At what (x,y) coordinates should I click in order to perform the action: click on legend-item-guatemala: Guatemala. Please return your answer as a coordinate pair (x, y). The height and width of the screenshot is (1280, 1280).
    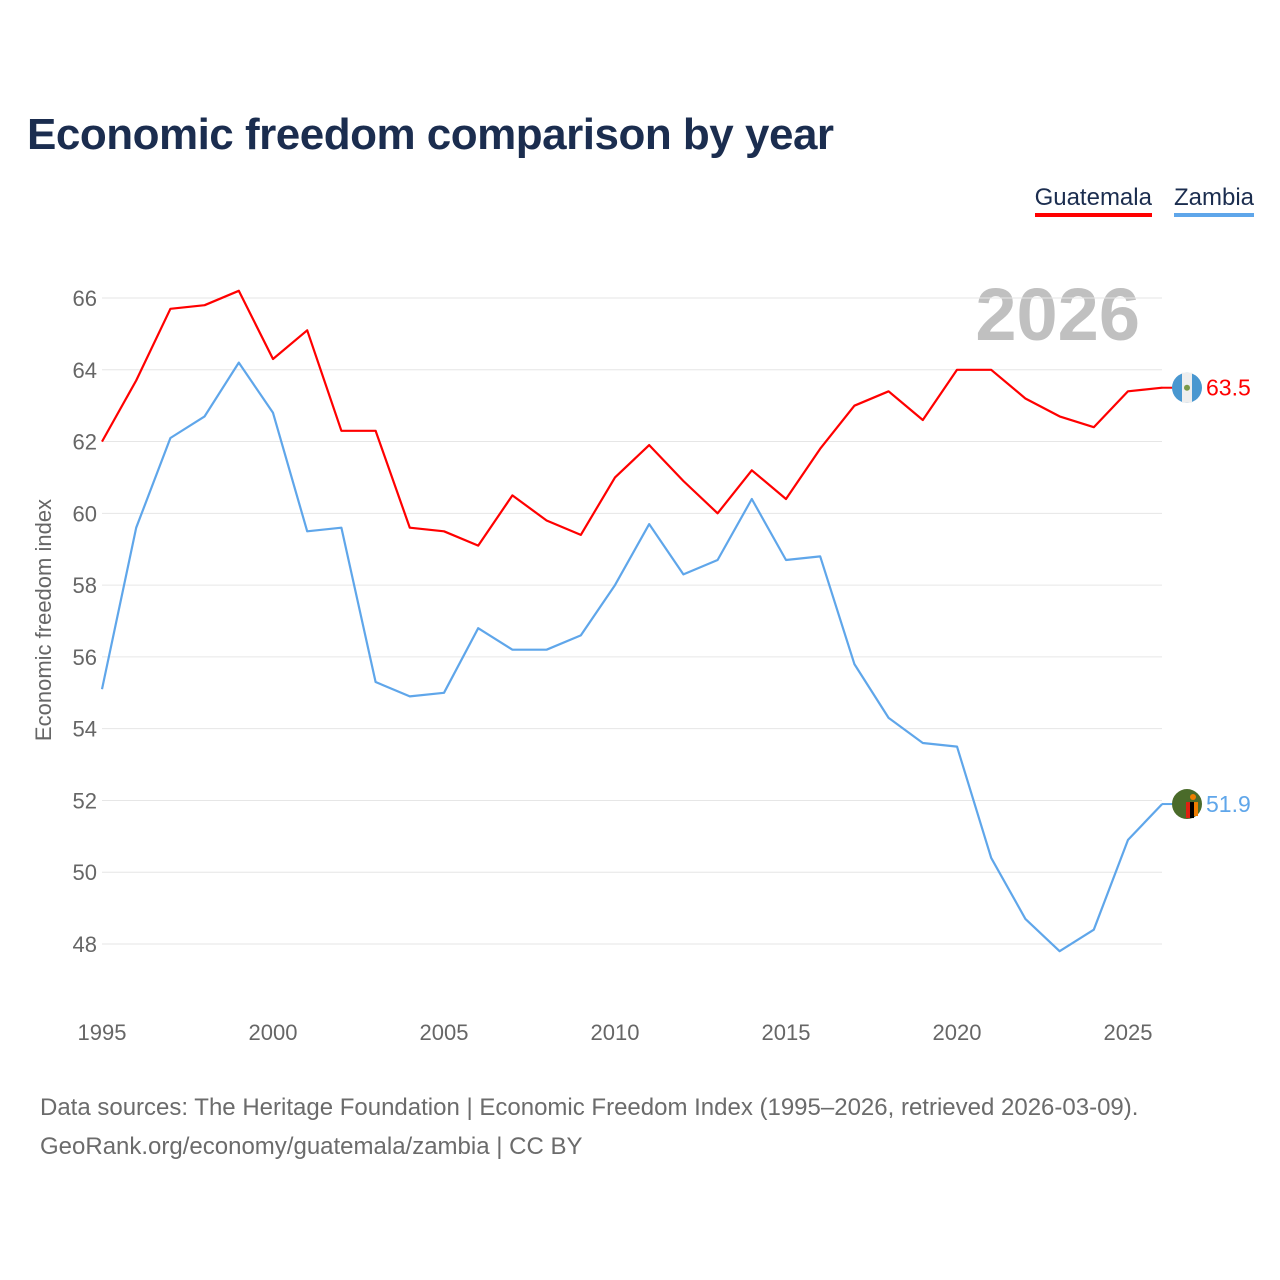
    Looking at the image, I should click on (1093, 200).